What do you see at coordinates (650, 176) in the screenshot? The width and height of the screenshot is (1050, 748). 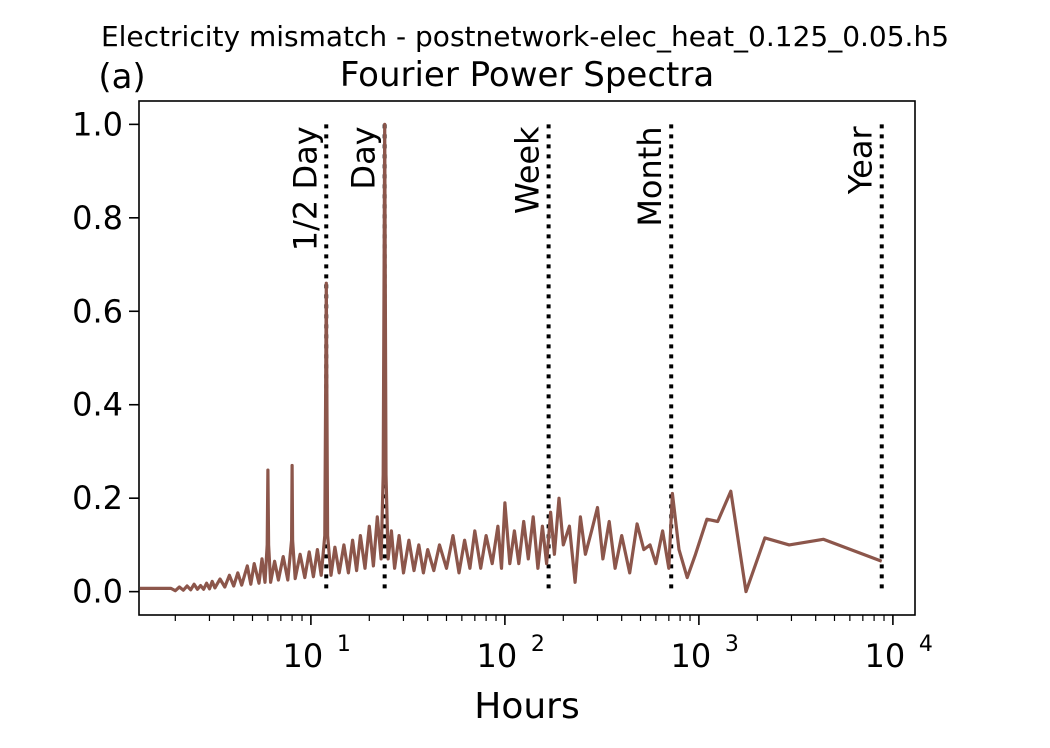 I see `reference-line-label: Month` at bounding box center [650, 176].